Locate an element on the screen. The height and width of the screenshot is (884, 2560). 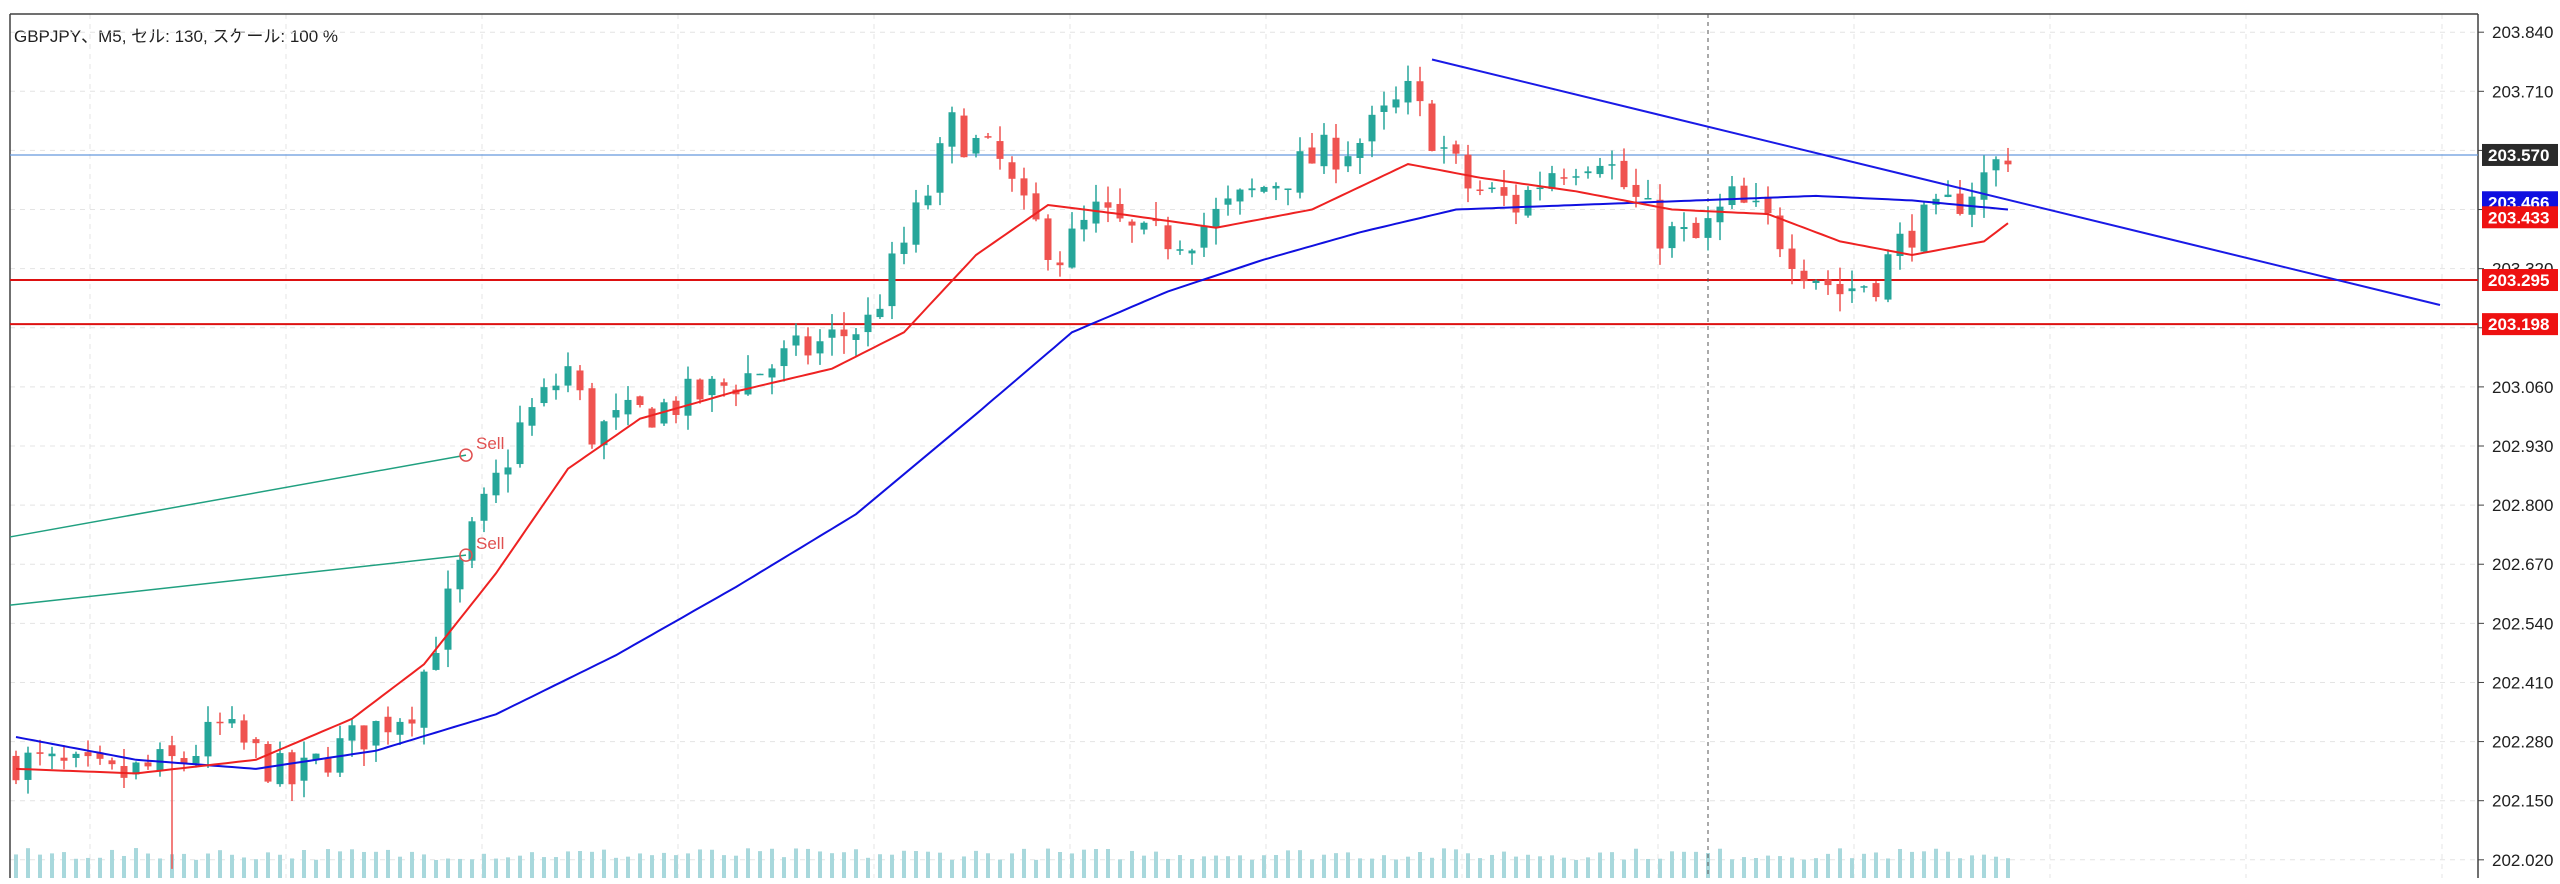
price-tick-label: 202.020 is located at coordinates (2522, 860).